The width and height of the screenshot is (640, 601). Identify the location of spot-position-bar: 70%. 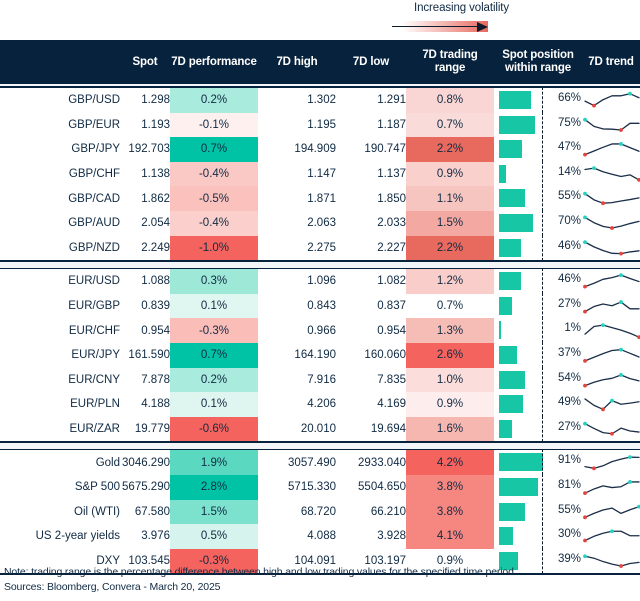
(543, 222).